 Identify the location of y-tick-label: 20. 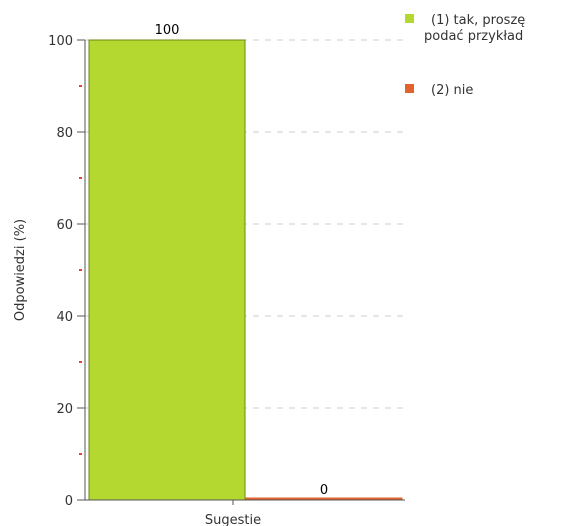
(64, 409).